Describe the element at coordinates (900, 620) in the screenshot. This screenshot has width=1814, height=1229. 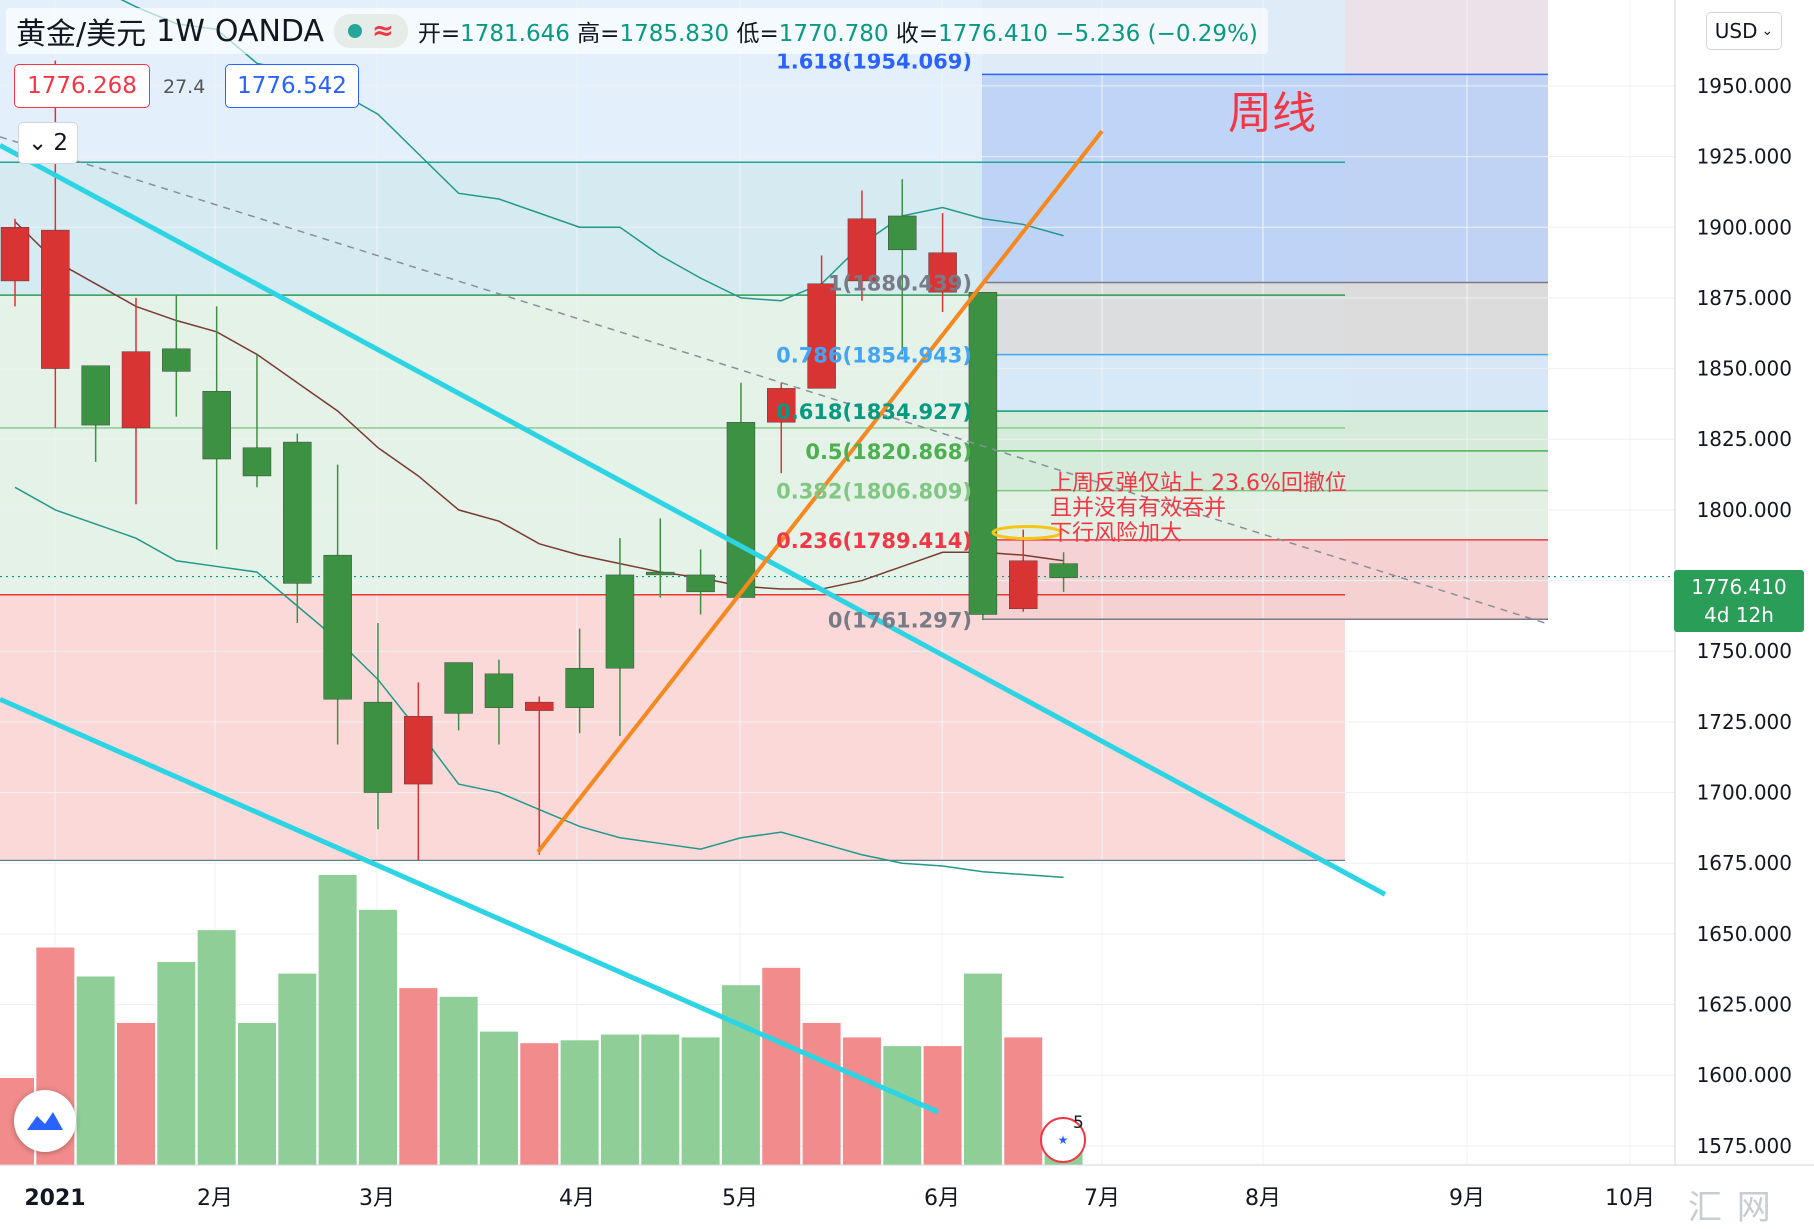
I see `fib-label: 0(1761.297)` at that location.